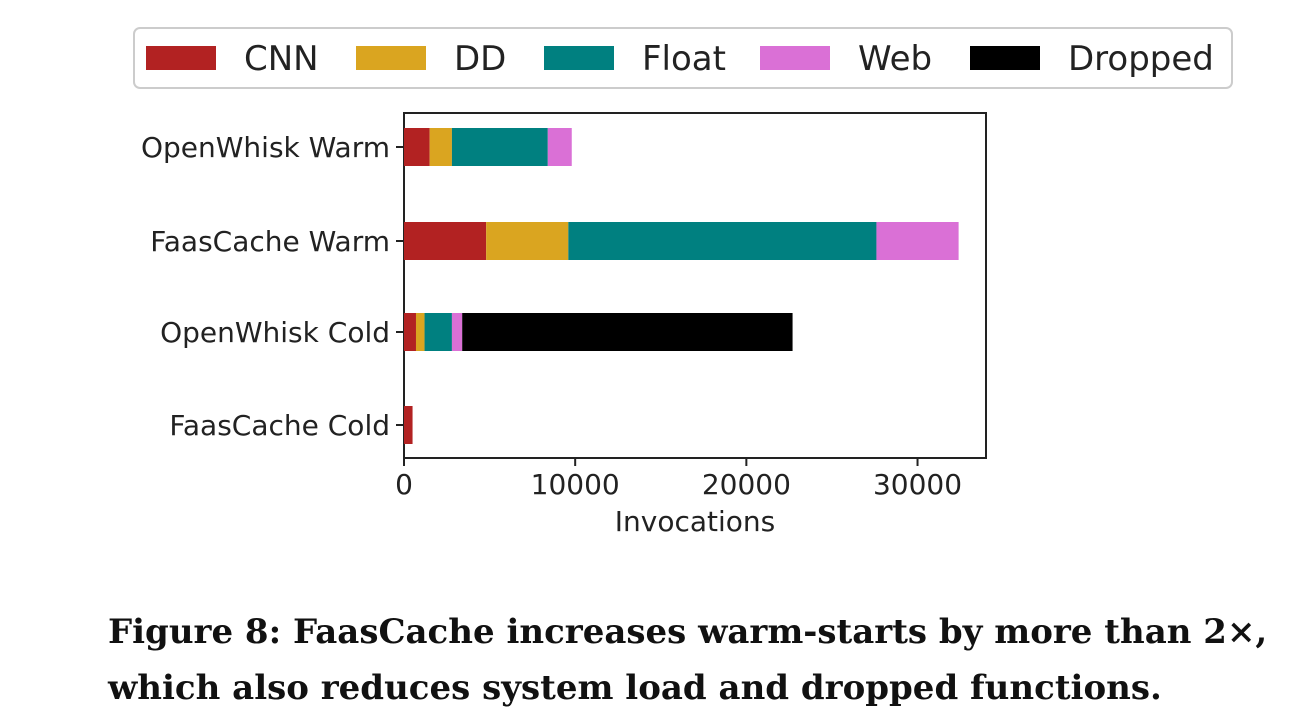 The height and width of the screenshot is (724, 1306). Describe the element at coordinates (420, 332) in the screenshot. I see `bar-openwhisk-cold-dd` at that location.